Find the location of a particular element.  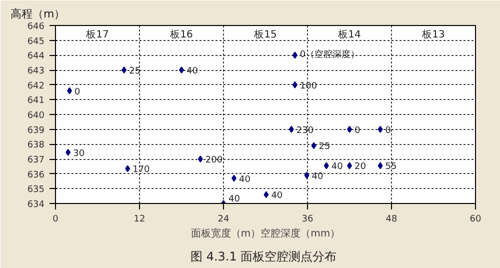

annotation: 板17 is located at coordinates (97, 34).